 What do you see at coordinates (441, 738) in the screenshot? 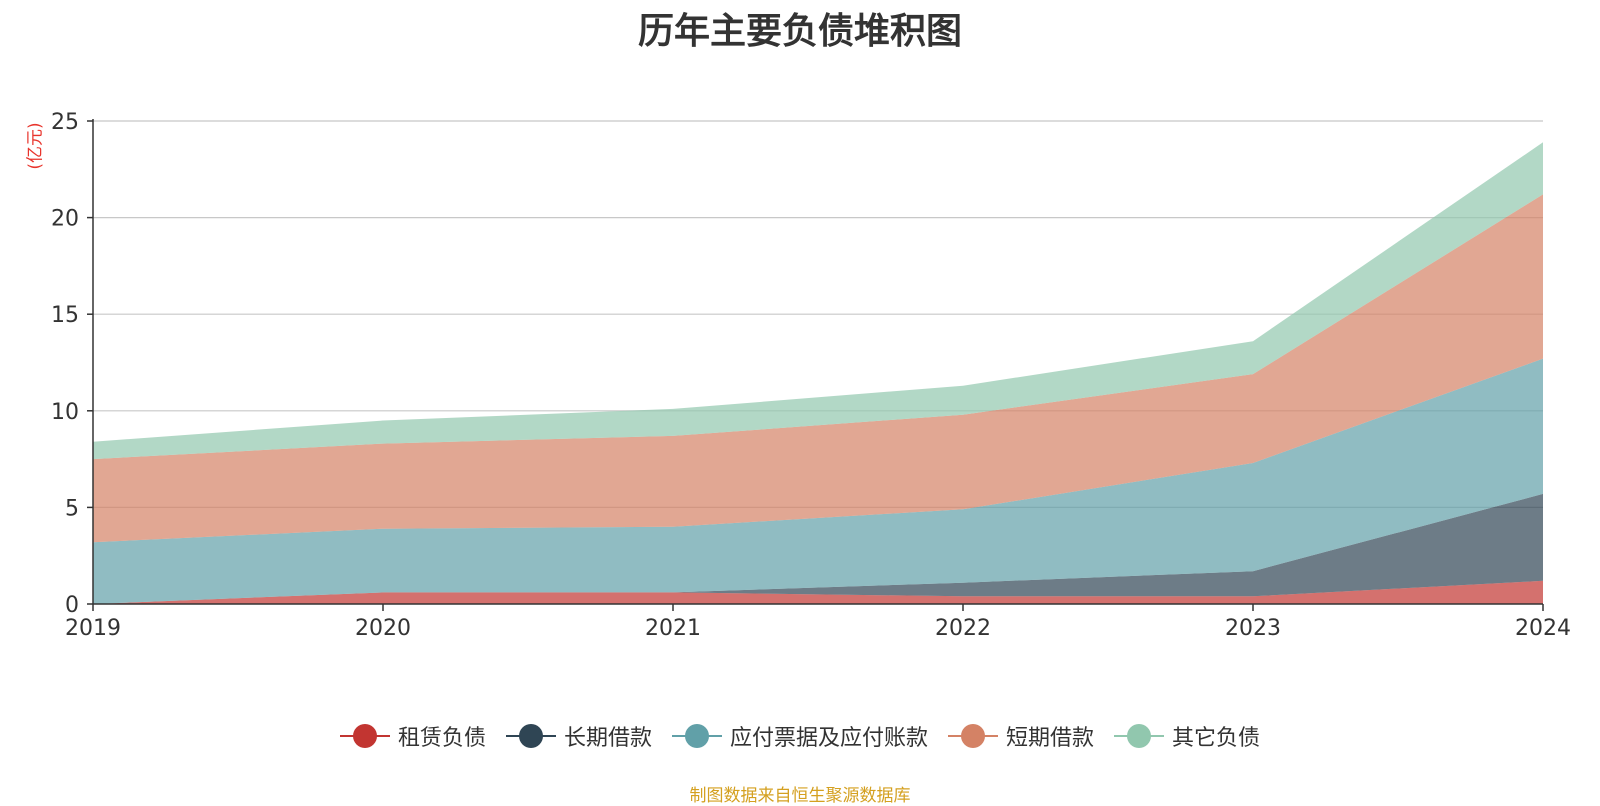
I see `legend-label: 租赁负债` at bounding box center [441, 738].